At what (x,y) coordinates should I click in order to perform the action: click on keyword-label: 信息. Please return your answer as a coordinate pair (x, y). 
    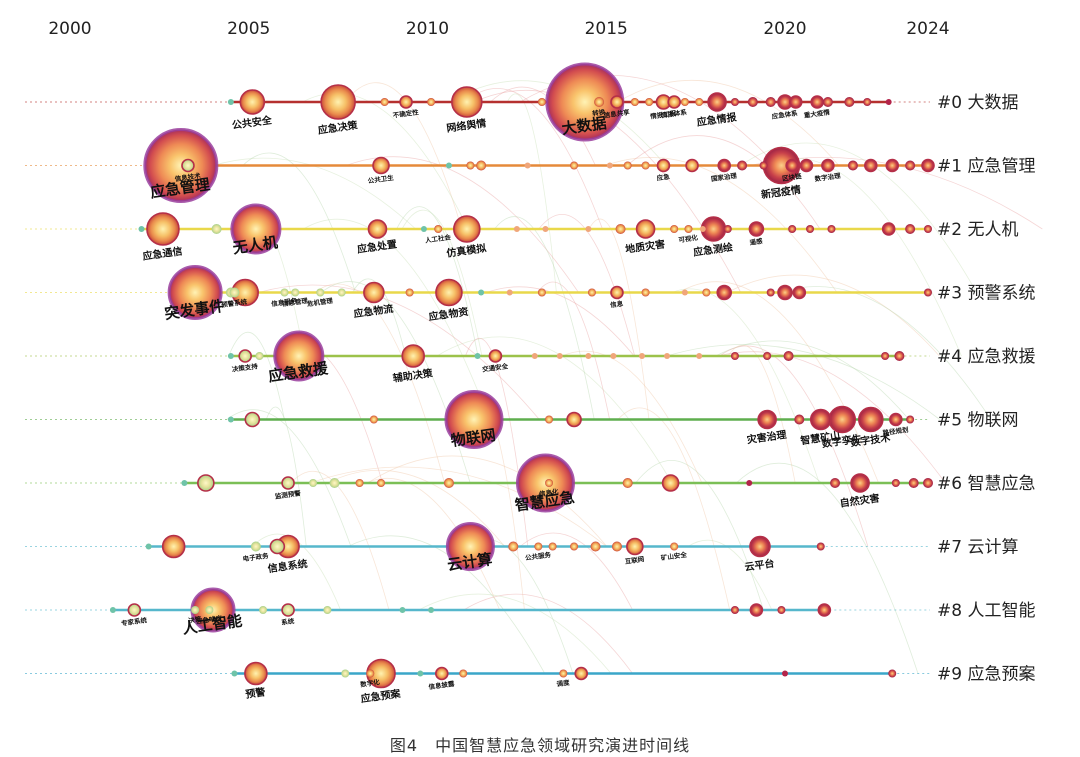
    Looking at the image, I should click on (617, 304).